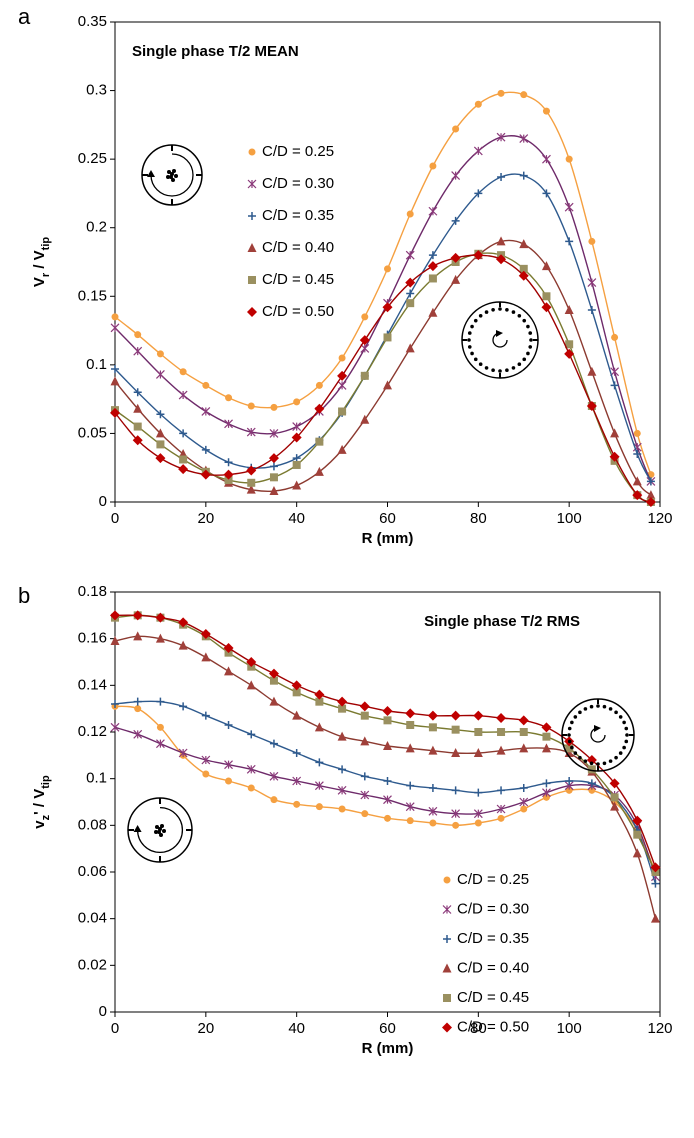 The image size is (694, 1138). Describe the element at coordinates (298, 311) in the screenshot. I see `legend-label: C/D = 0.50` at that location.